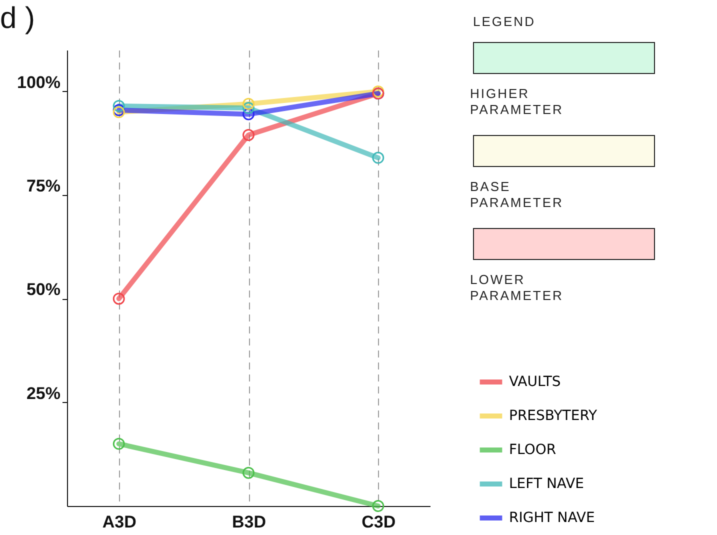 Image resolution: width=717 pixels, height=535 pixels. Describe the element at coordinates (43, 186) in the screenshot. I see `y-tick-label: 75%` at that location.